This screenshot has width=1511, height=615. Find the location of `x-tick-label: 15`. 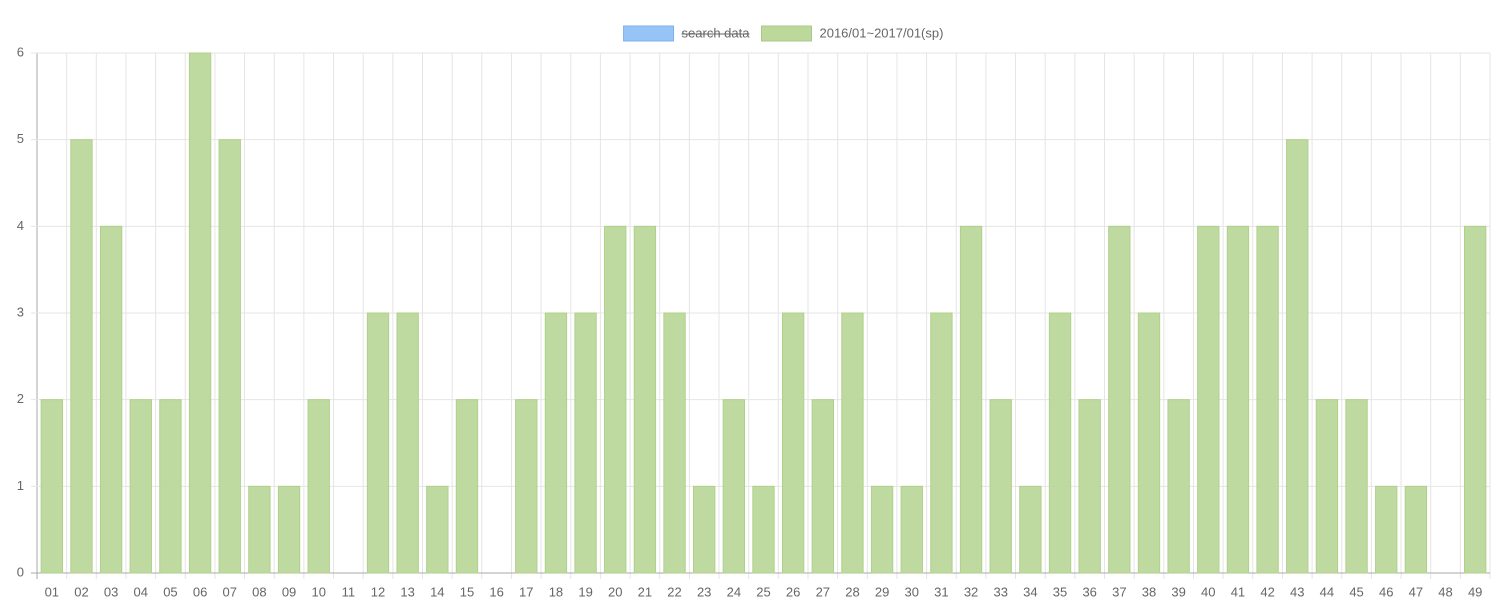

x-tick-label: 15 is located at coordinates (467, 591).